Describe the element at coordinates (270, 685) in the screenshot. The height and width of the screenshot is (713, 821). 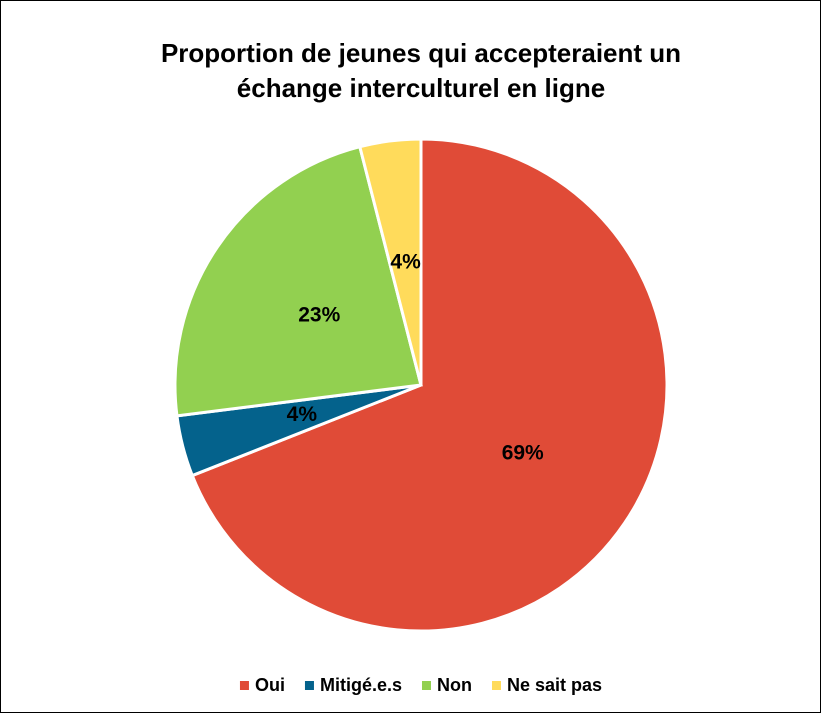
I see `legend-label: Oui` at that location.